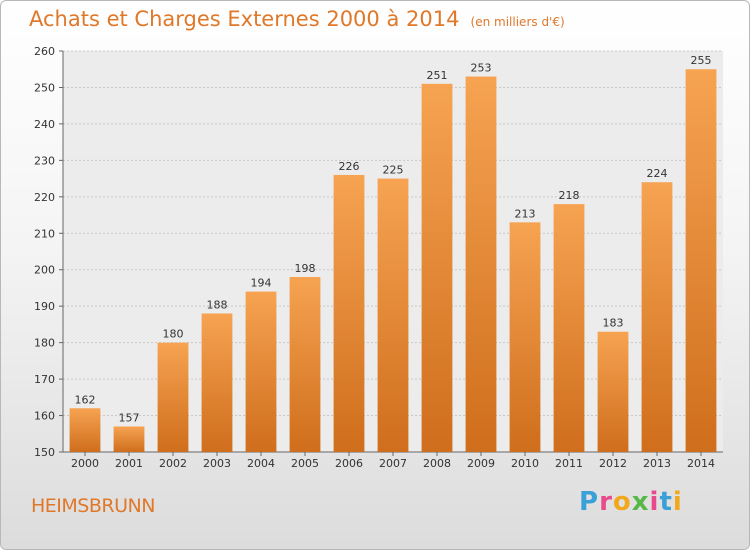 This screenshot has height=550, width=750. What do you see at coordinates (613, 463) in the screenshot?
I see `x-tick-label: 2012` at bounding box center [613, 463].